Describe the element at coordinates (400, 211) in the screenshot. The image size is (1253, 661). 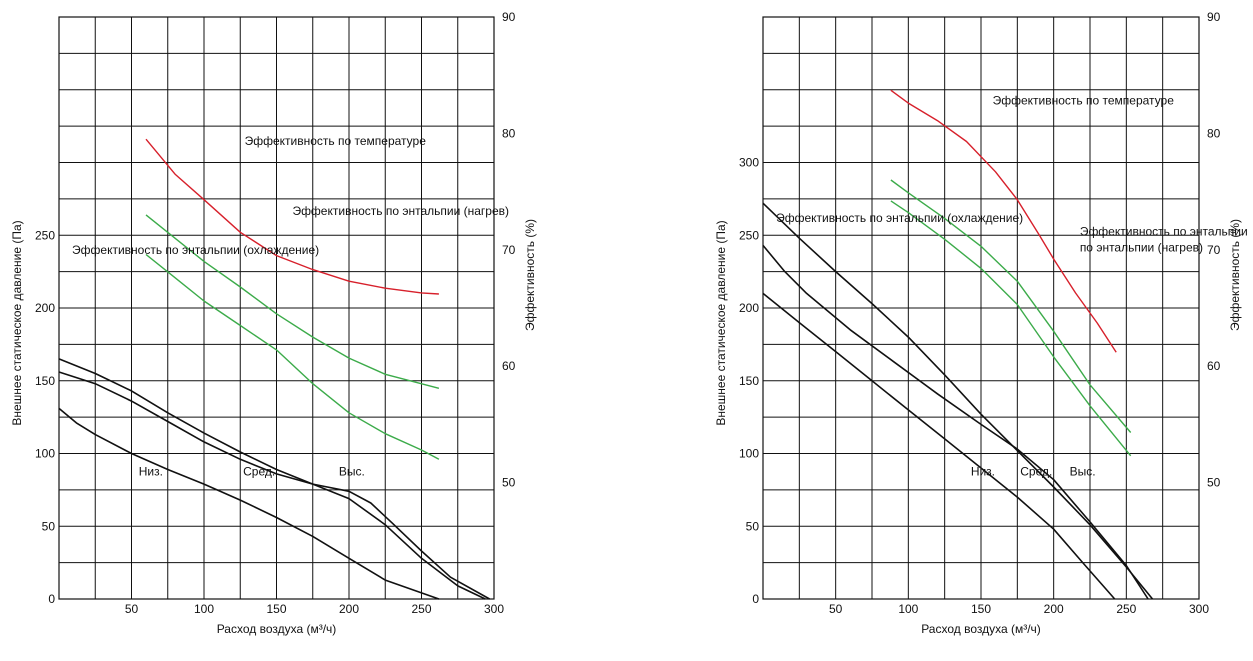
I see `annotation-label: Эффективность по энтальпии (нагрев)` at that location.